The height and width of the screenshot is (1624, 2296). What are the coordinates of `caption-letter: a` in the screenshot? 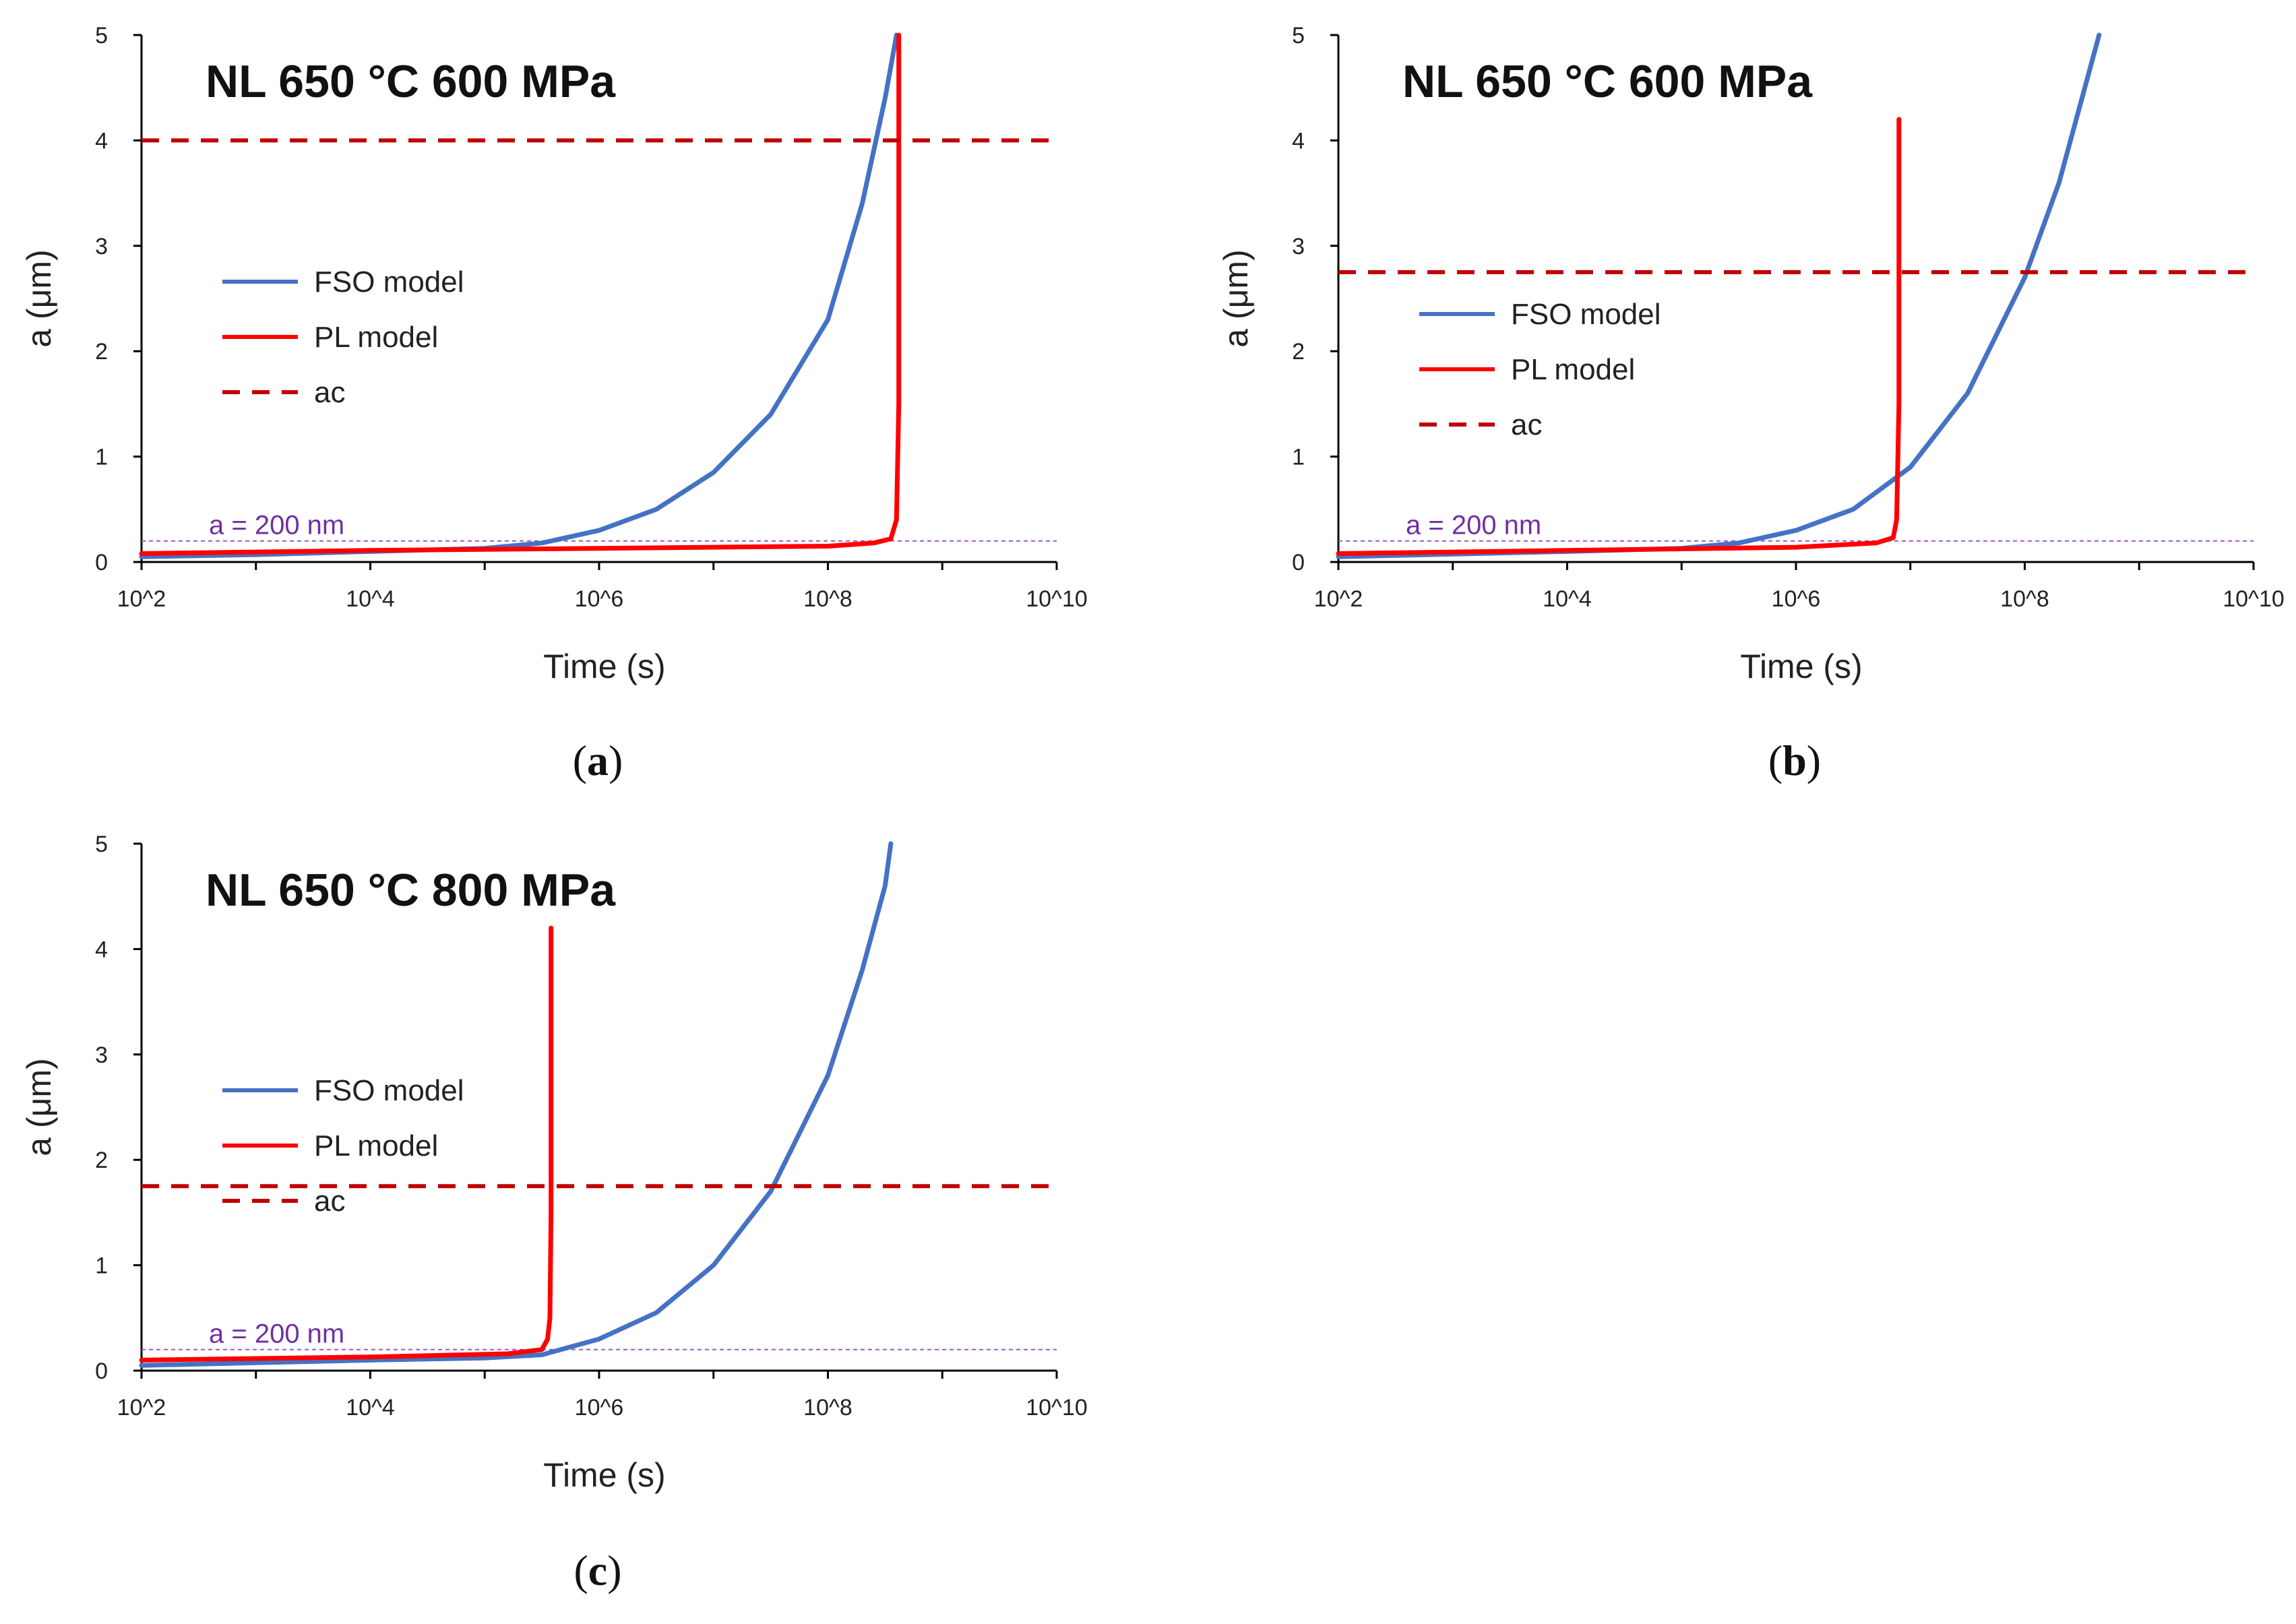 It's located at (598, 761).